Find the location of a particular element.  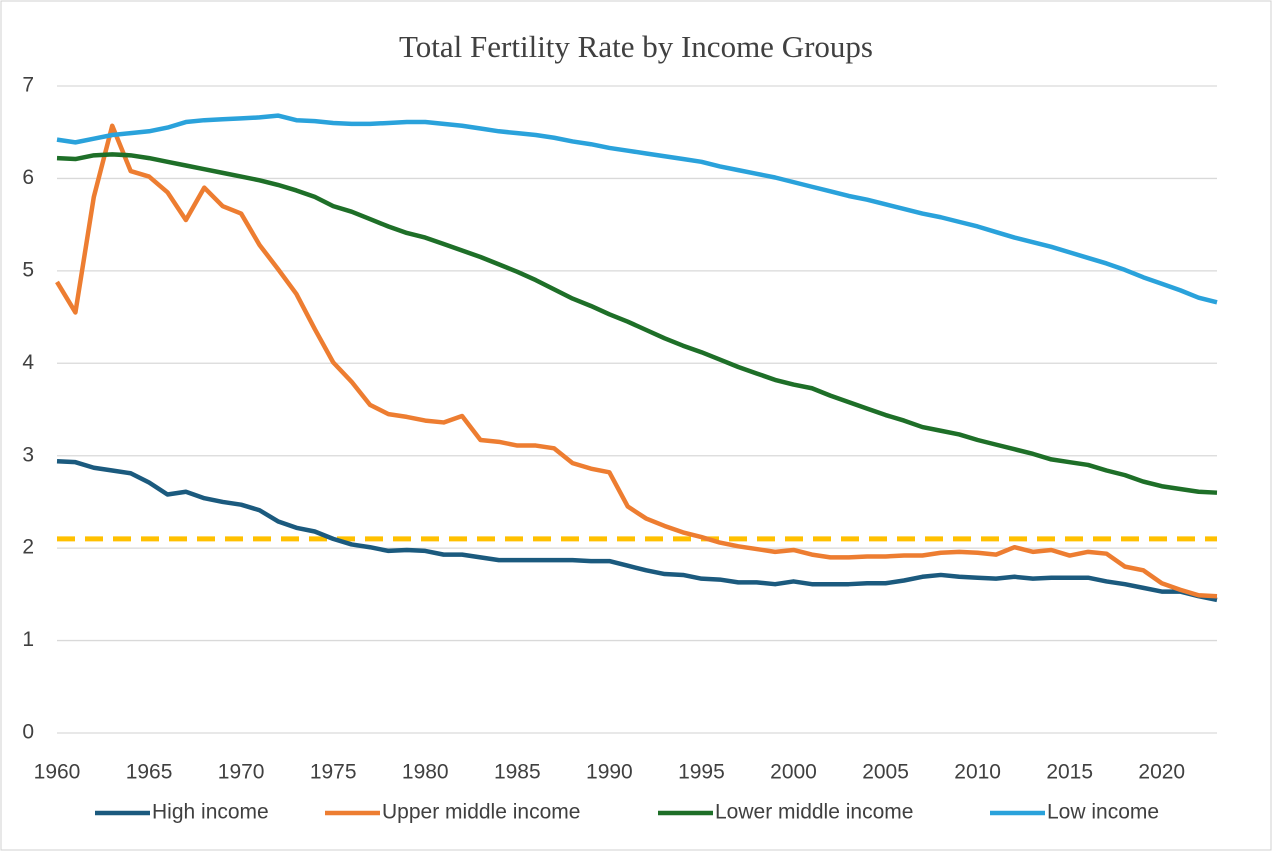

y-tick-label: 4 is located at coordinates (28, 362).